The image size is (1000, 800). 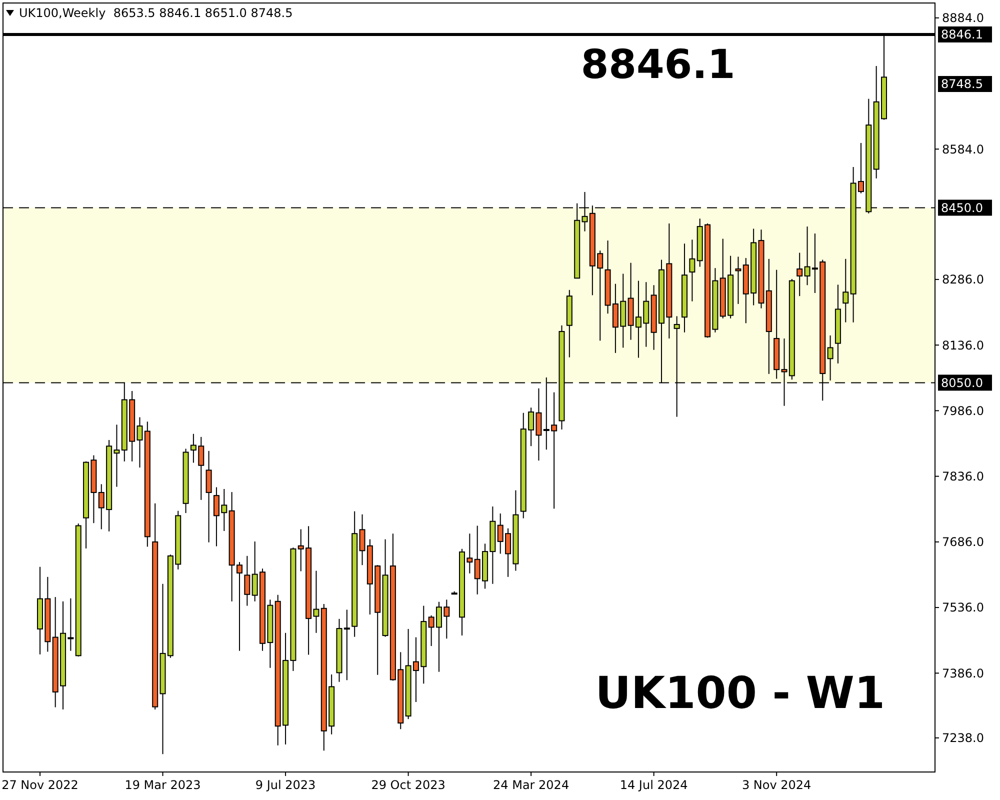 I want to click on x-tick-label: 24 Mar 2024, so click(x=531, y=785).